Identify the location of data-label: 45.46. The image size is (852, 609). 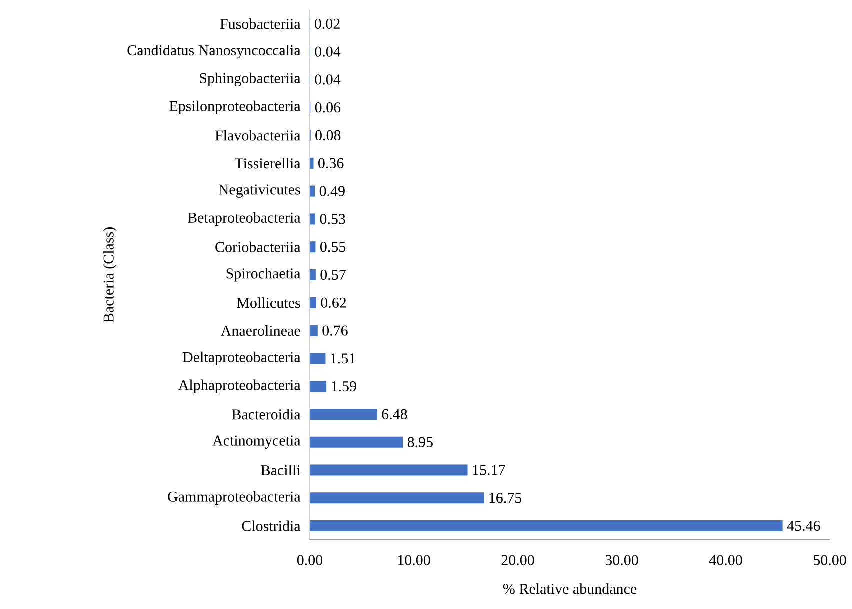
(803, 526).